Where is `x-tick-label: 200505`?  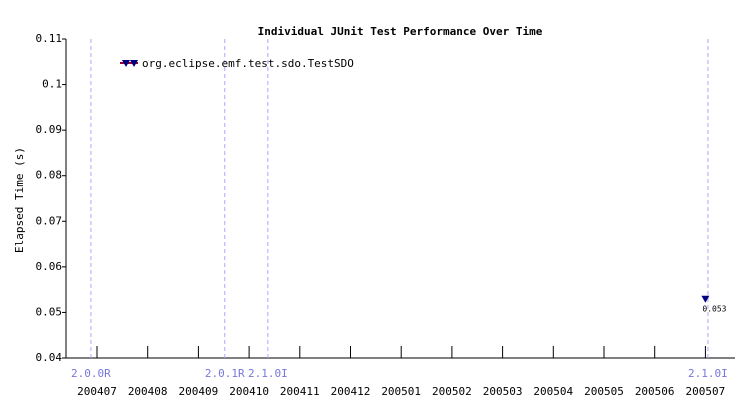
x-tick-label: 200505 is located at coordinates (604, 391).